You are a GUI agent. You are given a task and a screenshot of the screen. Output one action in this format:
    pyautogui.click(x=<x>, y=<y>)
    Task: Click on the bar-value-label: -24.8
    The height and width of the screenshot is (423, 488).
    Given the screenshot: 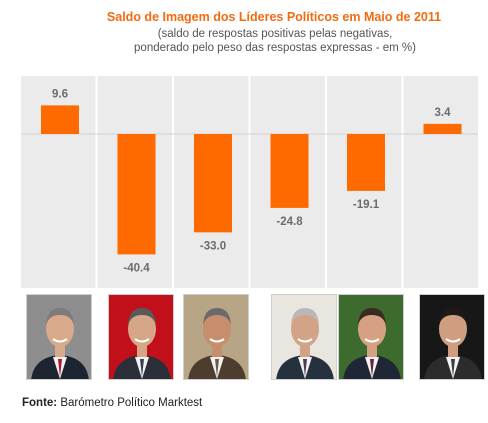 What is the action you would take?
    pyautogui.click(x=289, y=222)
    